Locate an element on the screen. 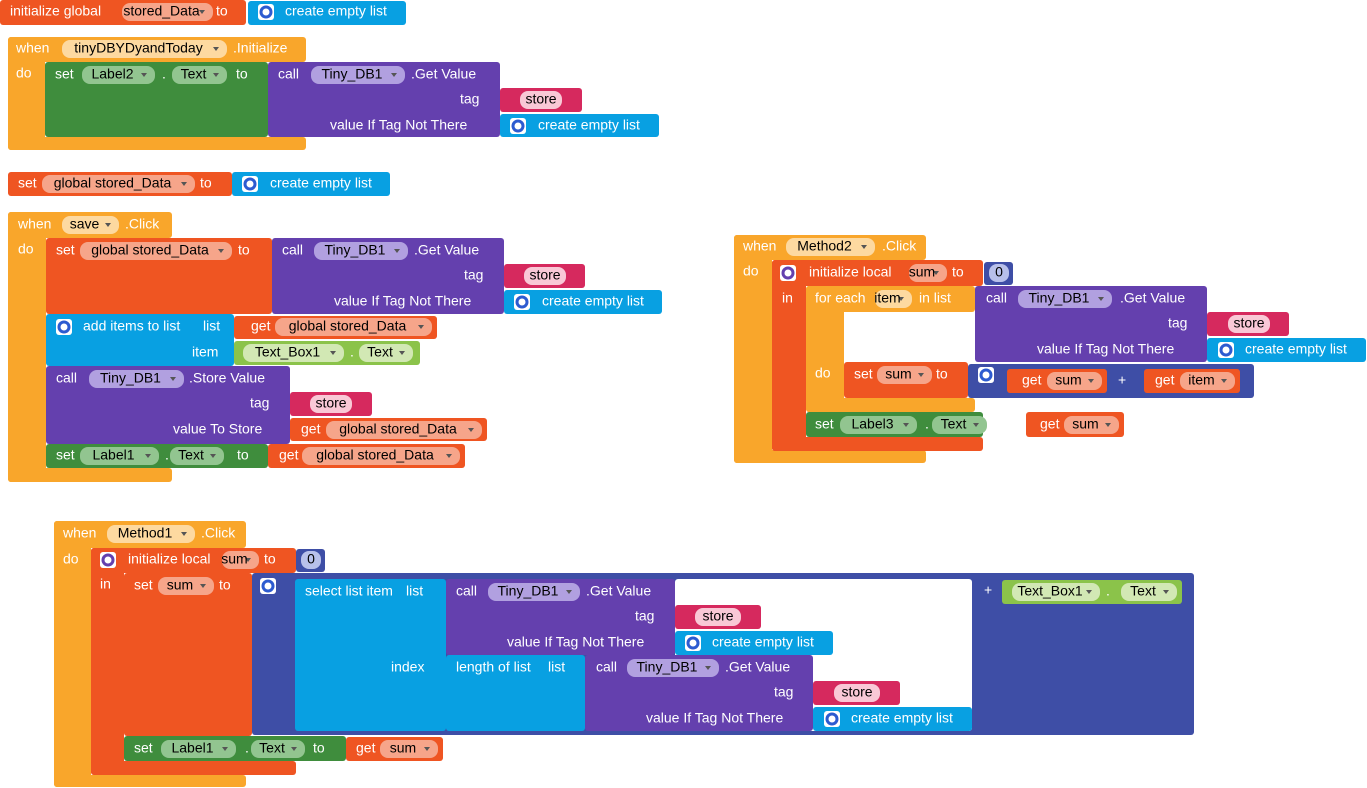  block-label: value To Store is located at coordinates (217, 429).